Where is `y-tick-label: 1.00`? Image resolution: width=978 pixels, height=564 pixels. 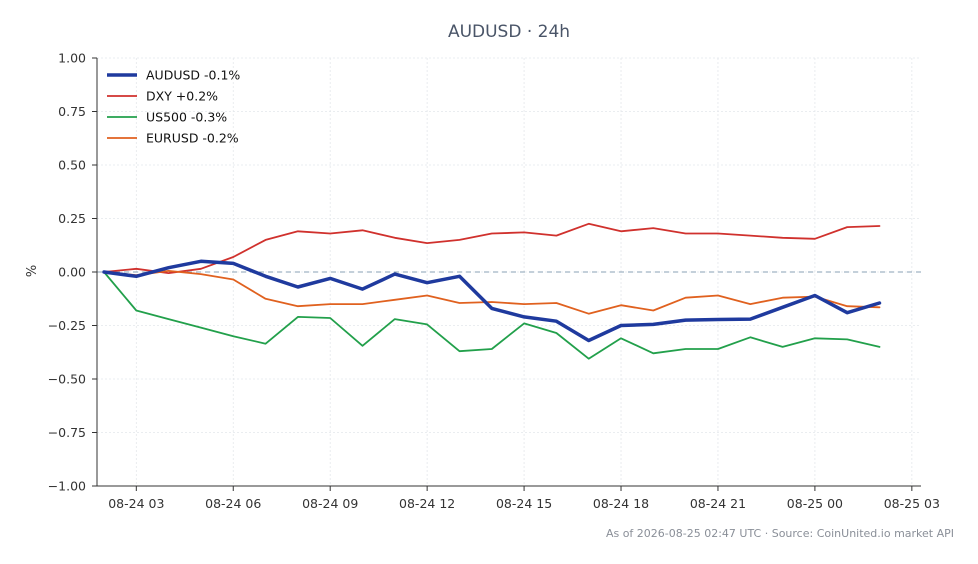 y-tick-label: 1.00 is located at coordinates (72, 58).